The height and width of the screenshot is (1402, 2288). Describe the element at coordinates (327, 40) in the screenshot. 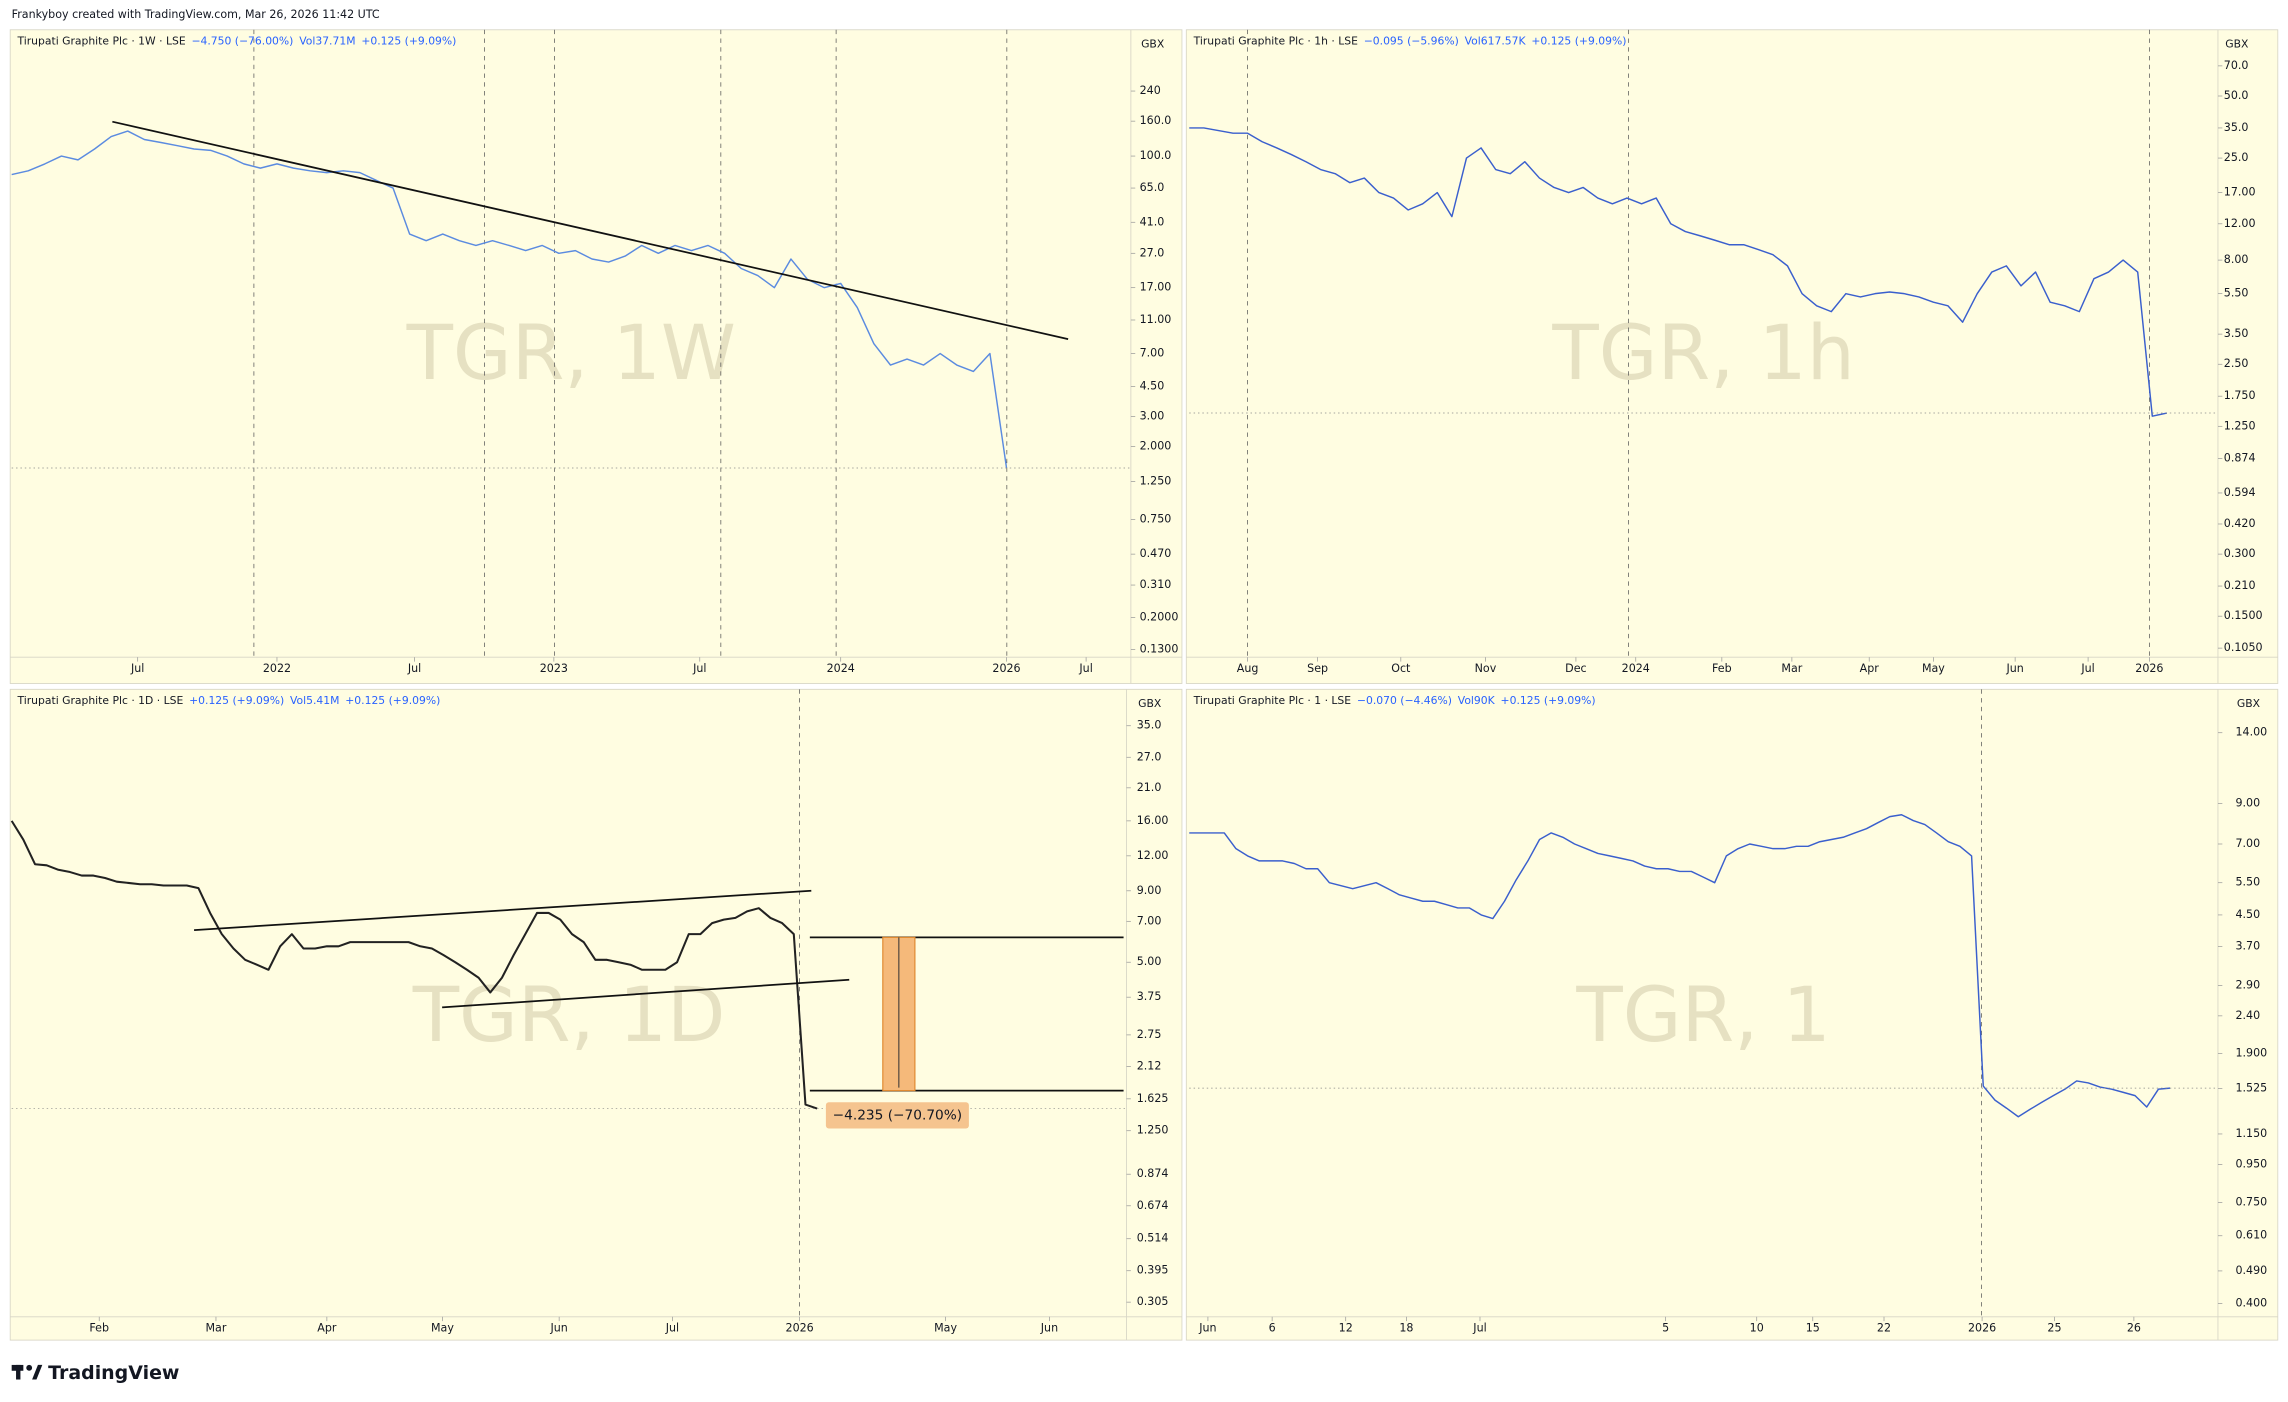

I see `legend-item: Vol37.71M` at that location.